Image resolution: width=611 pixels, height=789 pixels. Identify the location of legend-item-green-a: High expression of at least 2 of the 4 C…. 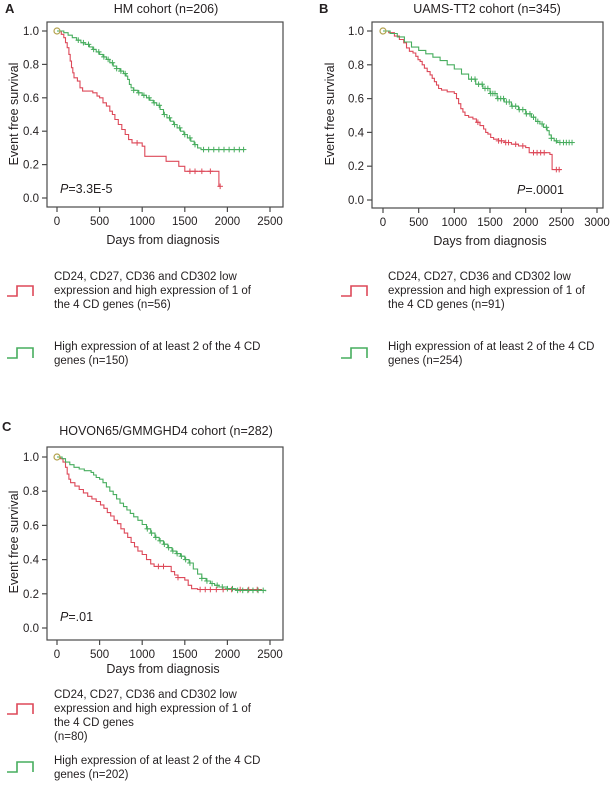
(156, 354).